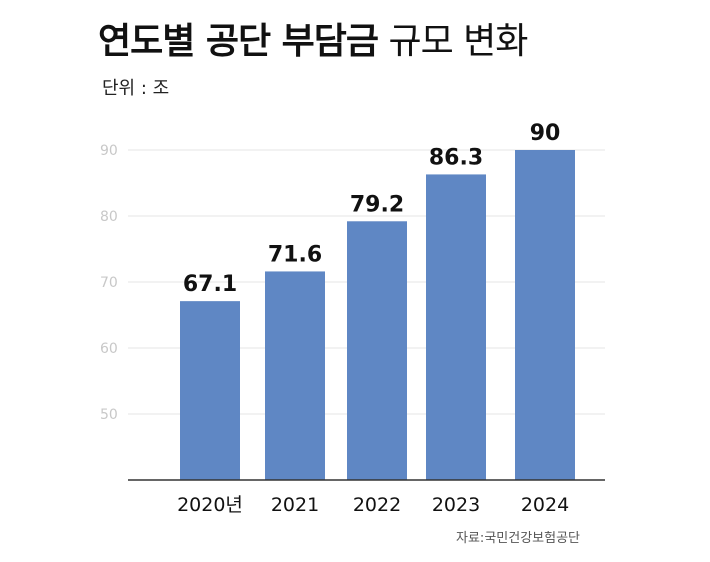 Image resolution: width=710 pixels, height=562 pixels. I want to click on y-axis-ticks: 50 60 70 80 90, so click(109, 283).